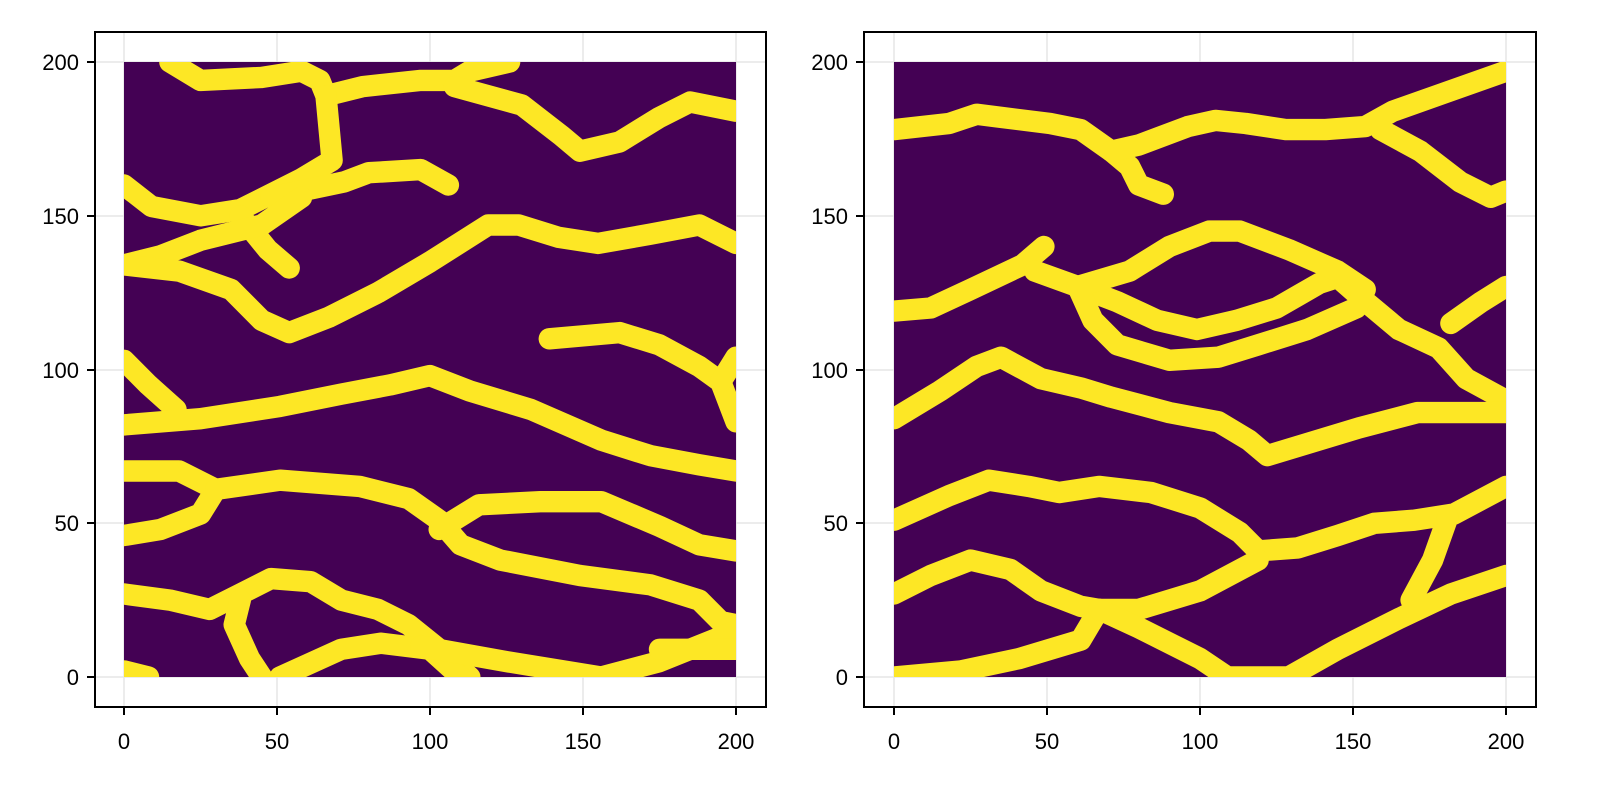 The image size is (1600, 800). I want to click on right-x-tick-labels: 0 50 100 150 200, so click(1206, 741).